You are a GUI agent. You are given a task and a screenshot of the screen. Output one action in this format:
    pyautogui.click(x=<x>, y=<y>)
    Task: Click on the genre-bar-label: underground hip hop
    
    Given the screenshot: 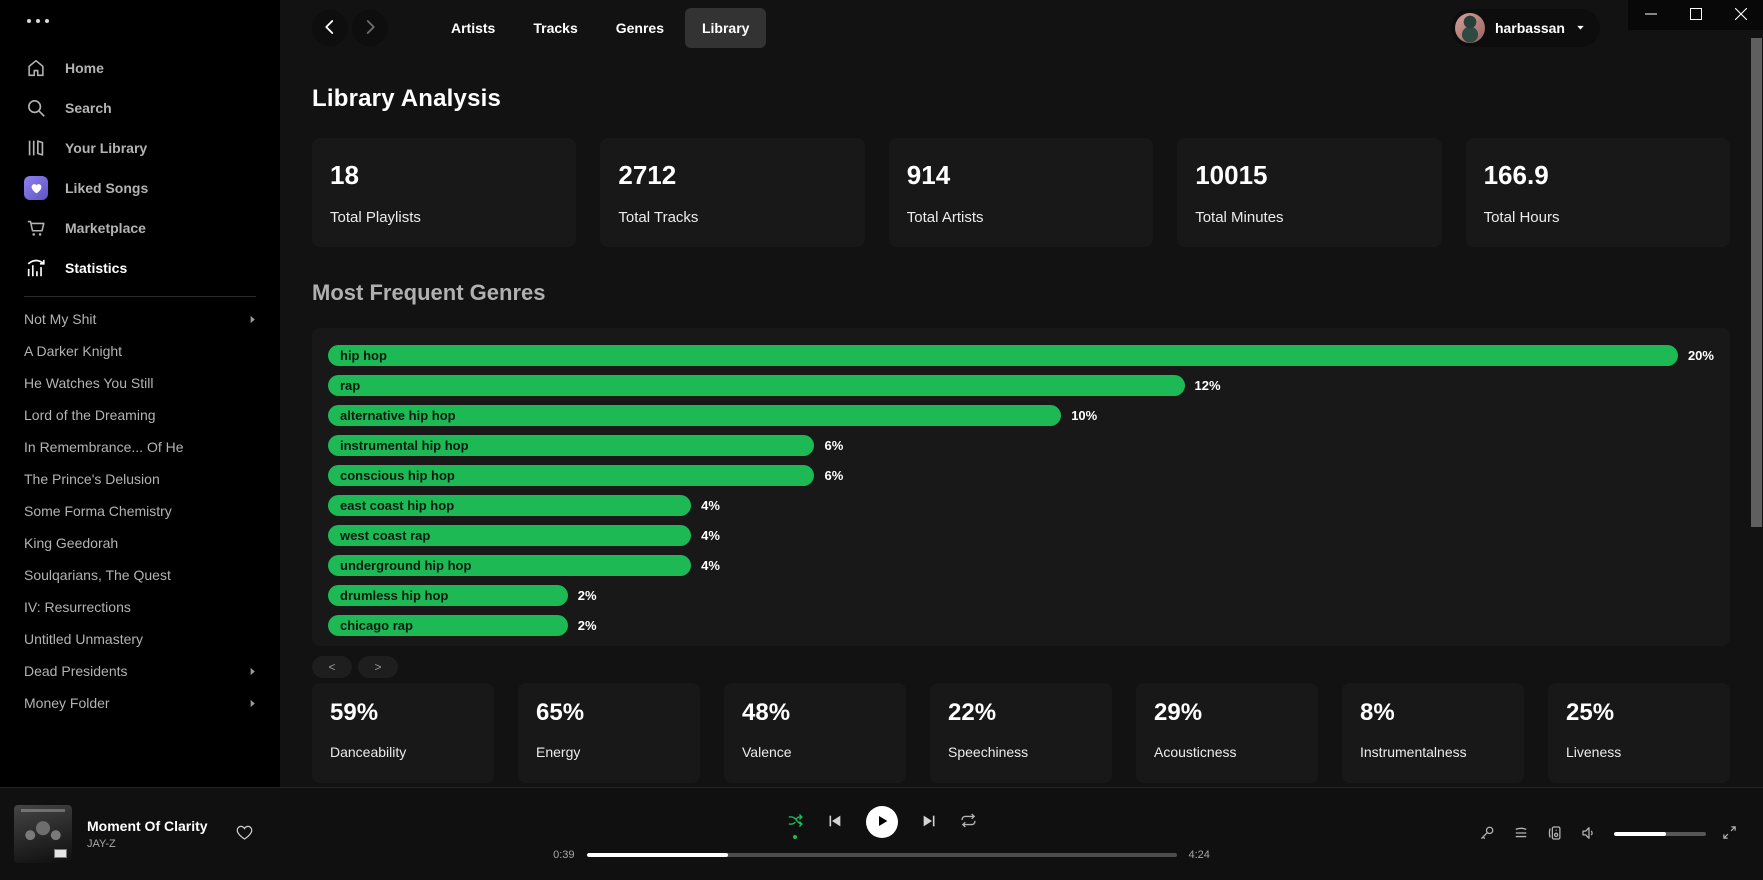 What is the action you would take?
    pyautogui.click(x=406, y=565)
    